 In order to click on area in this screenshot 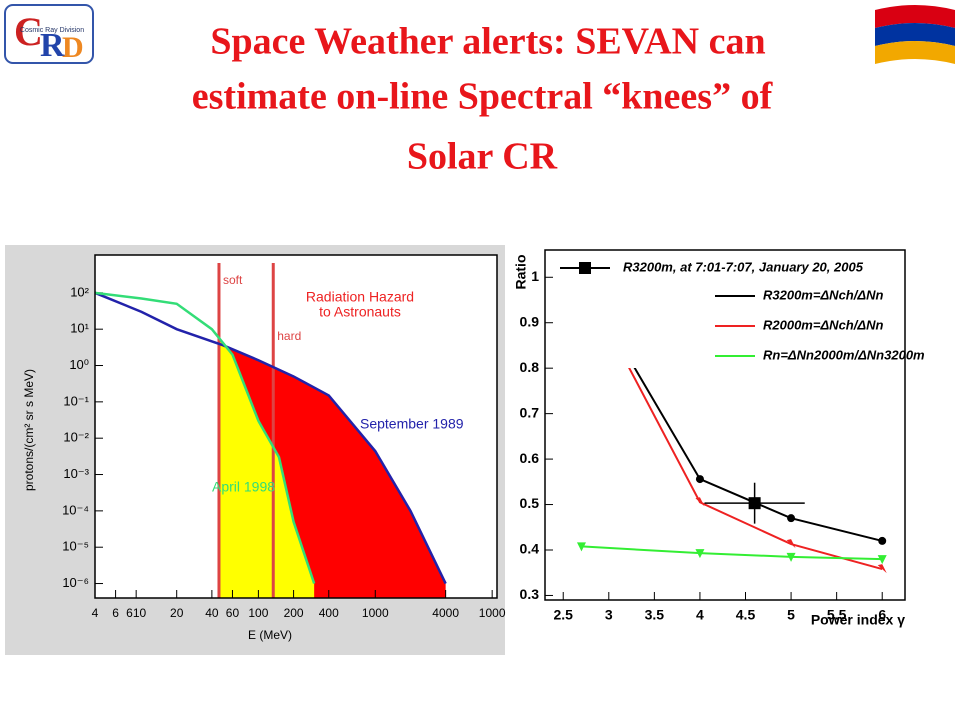, I will do `click(266, 467)`.